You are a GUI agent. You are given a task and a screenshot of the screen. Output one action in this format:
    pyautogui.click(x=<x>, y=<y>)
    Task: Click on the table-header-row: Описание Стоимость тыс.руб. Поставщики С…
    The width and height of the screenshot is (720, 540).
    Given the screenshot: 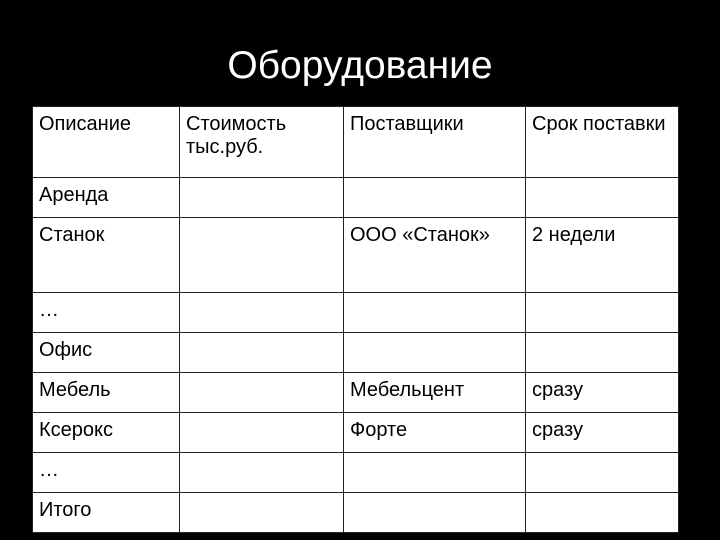 What is the action you would take?
    pyautogui.click(x=355, y=142)
    